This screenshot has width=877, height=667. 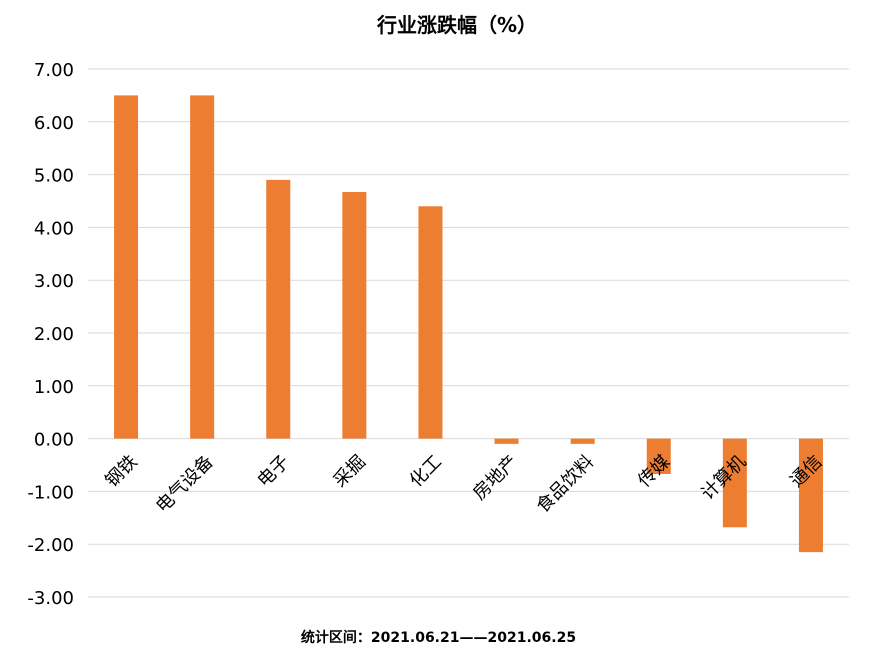 What do you see at coordinates (463, 484) in the screenshot?
I see `x-axis: 钢铁 电气设备 电子 采掘 化工 房地产 食品饮料 传媒 计算机 通信` at bounding box center [463, 484].